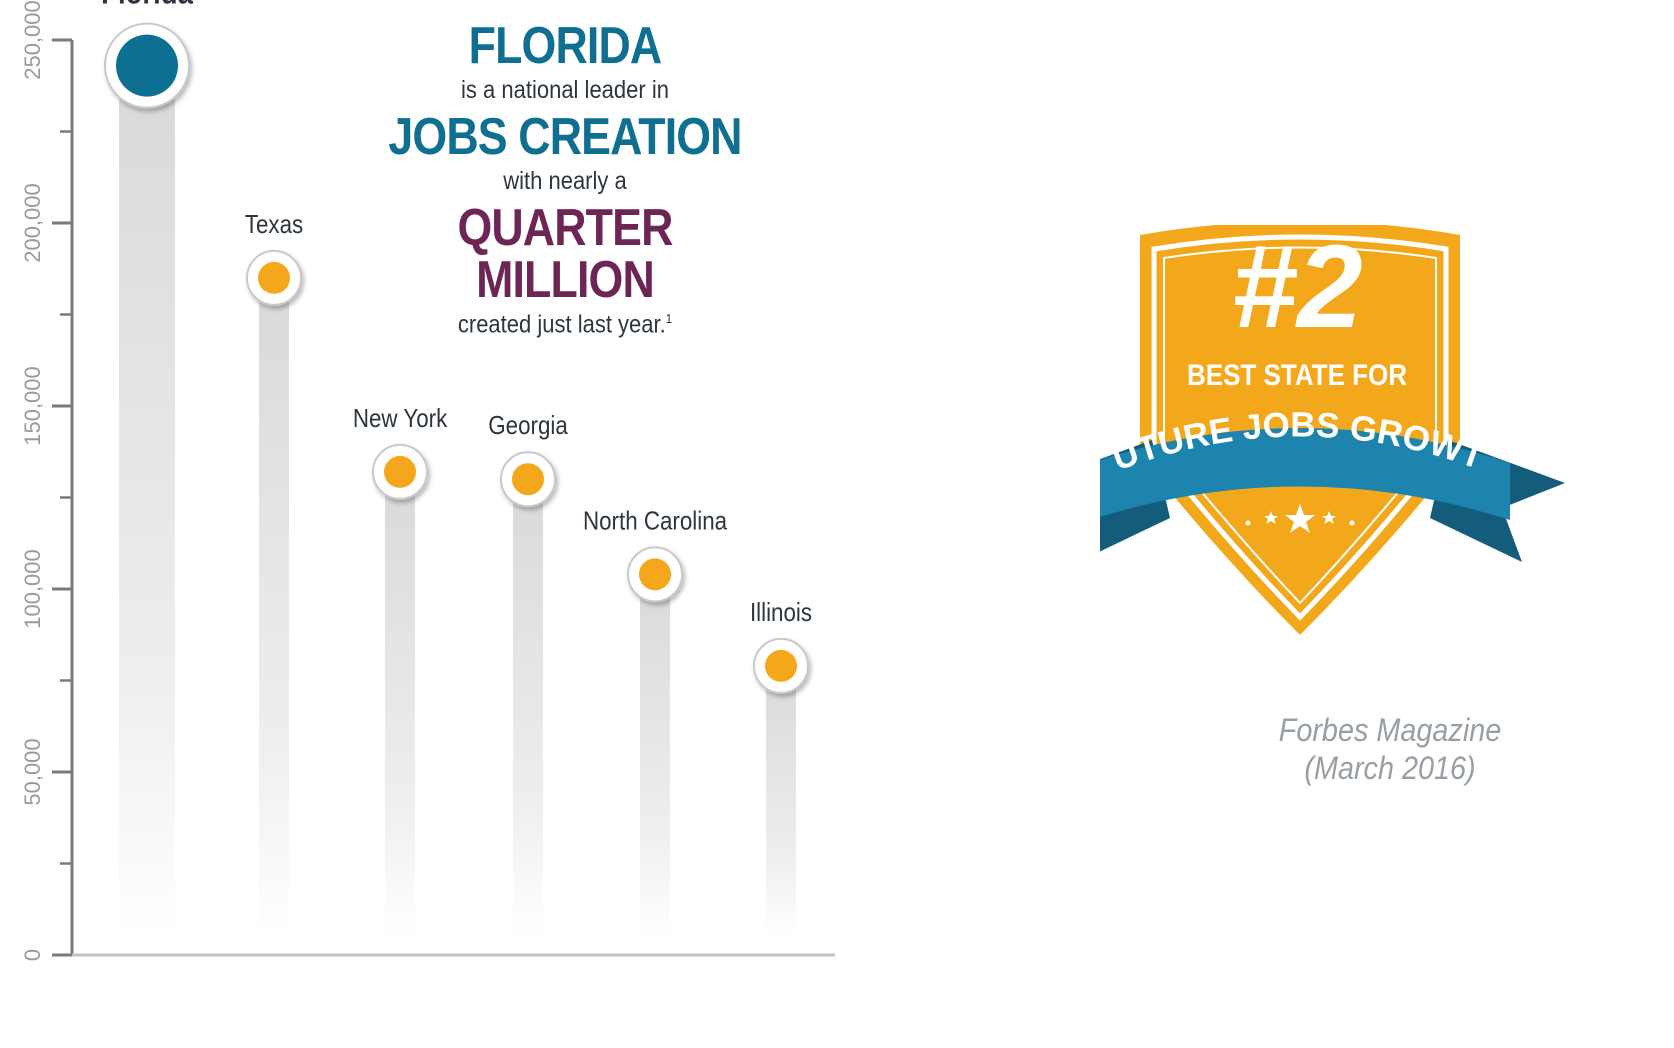 The height and width of the screenshot is (1048, 1674). I want to click on headline-quarter-million: QUARTER MILLION, so click(565, 254).